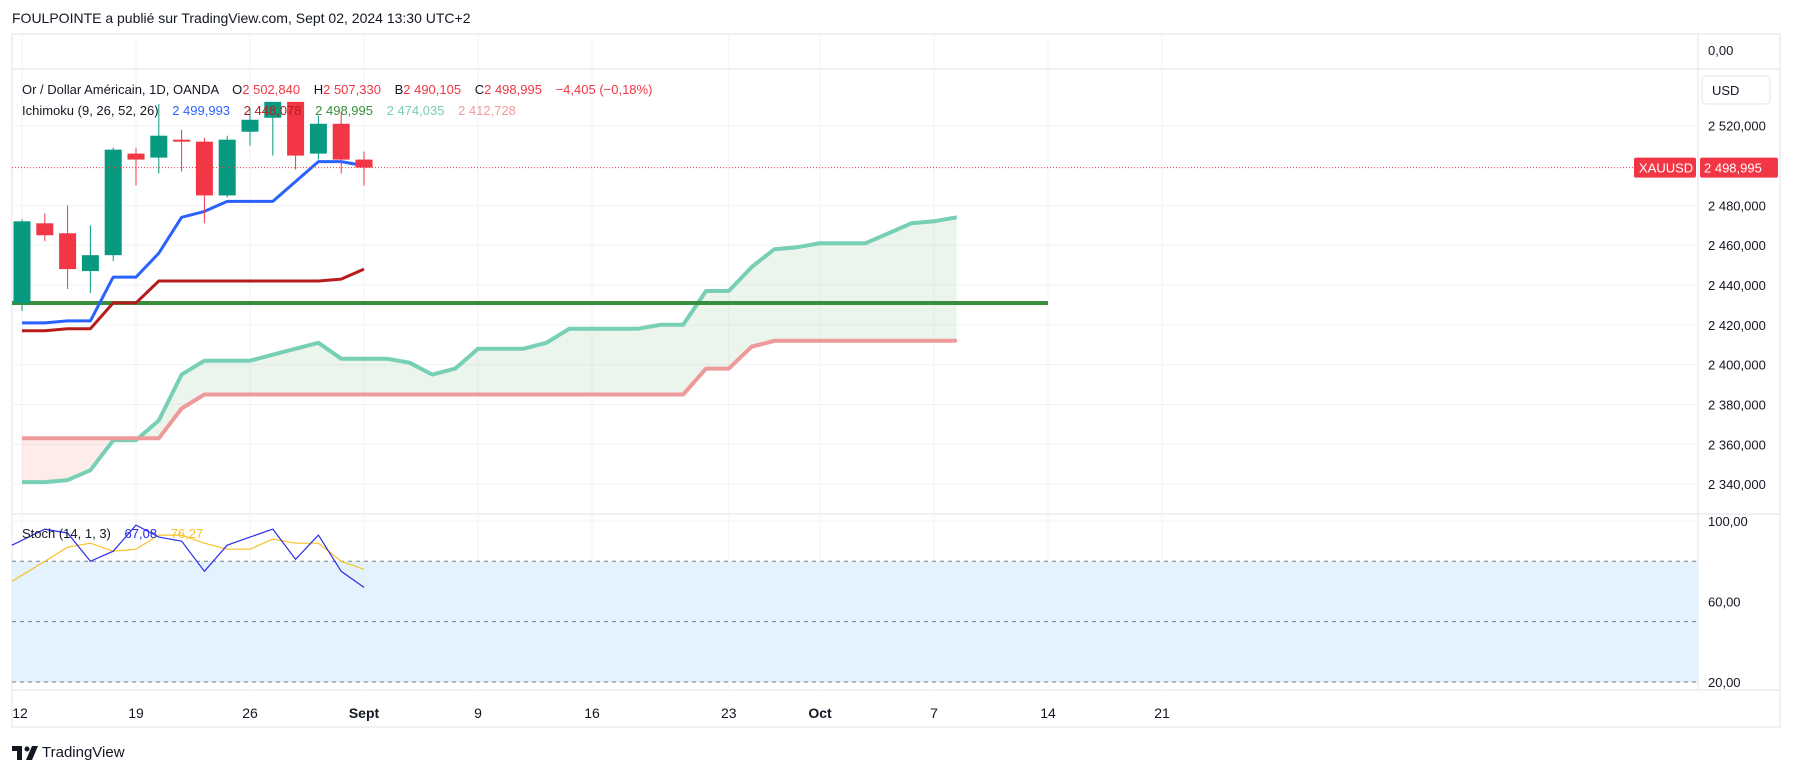  What do you see at coordinates (547, 328) in the screenshot?
I see `cloud-bullish` at bounding box center [547, 328].